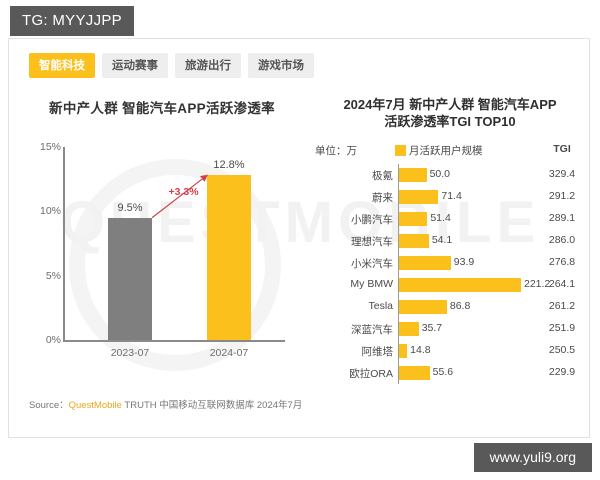  I want to click on row-app-name: 阿维塔, so click(377, 352).